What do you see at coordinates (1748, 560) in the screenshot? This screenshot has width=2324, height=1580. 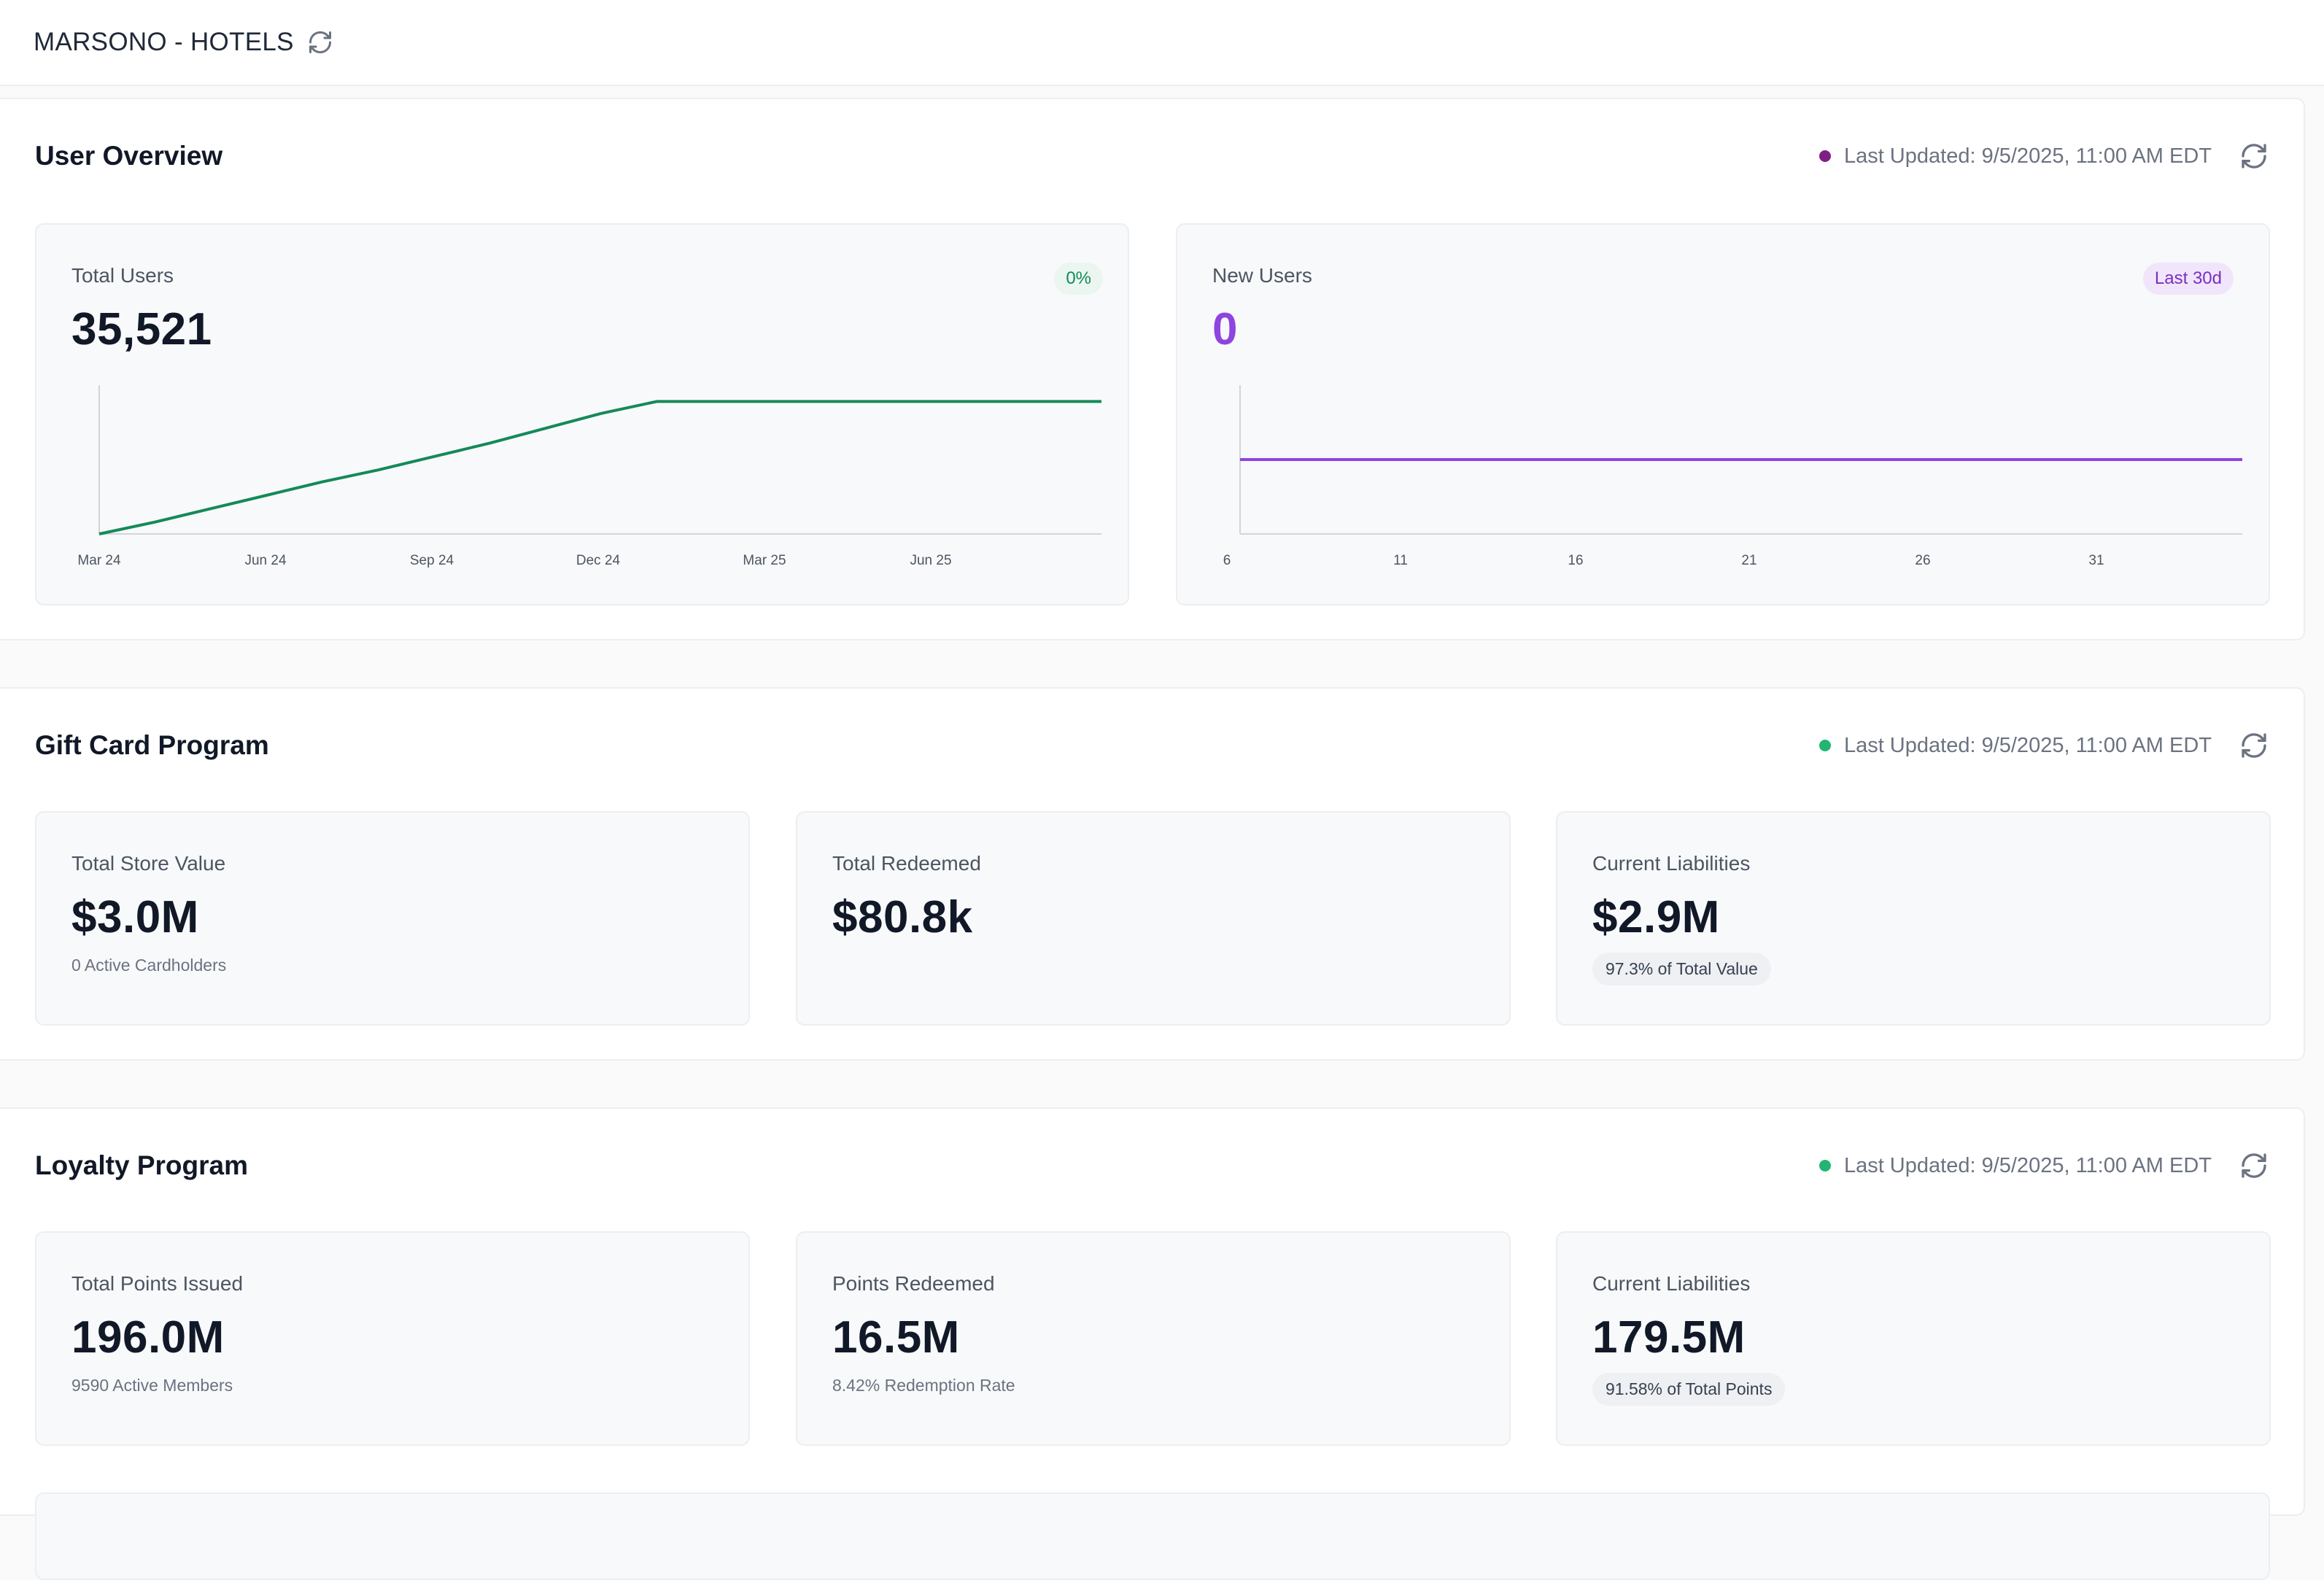 I see `x-tick-label: 21` at bounding box center [1748, 560].